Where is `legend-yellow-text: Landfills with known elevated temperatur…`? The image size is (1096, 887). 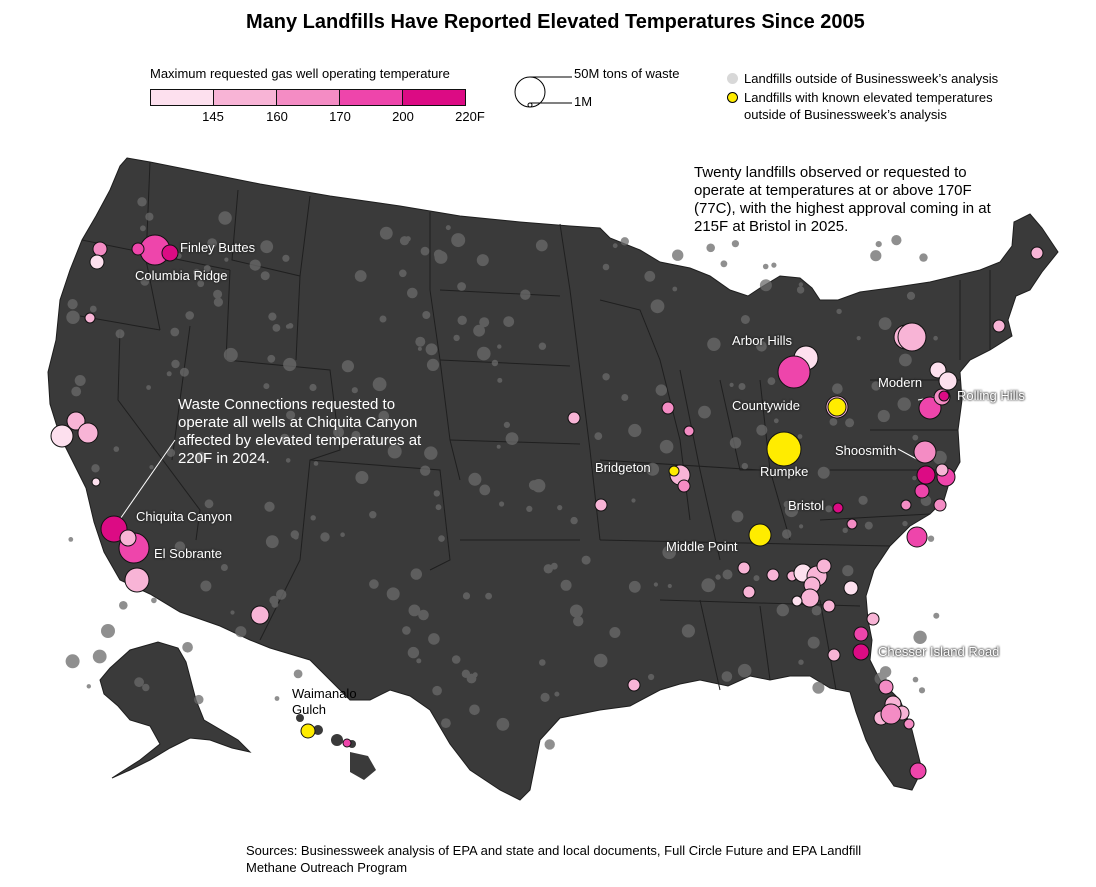 legend-yellow-text: Landfills with known elevated temperatur… is located at coordinates (868, 106).